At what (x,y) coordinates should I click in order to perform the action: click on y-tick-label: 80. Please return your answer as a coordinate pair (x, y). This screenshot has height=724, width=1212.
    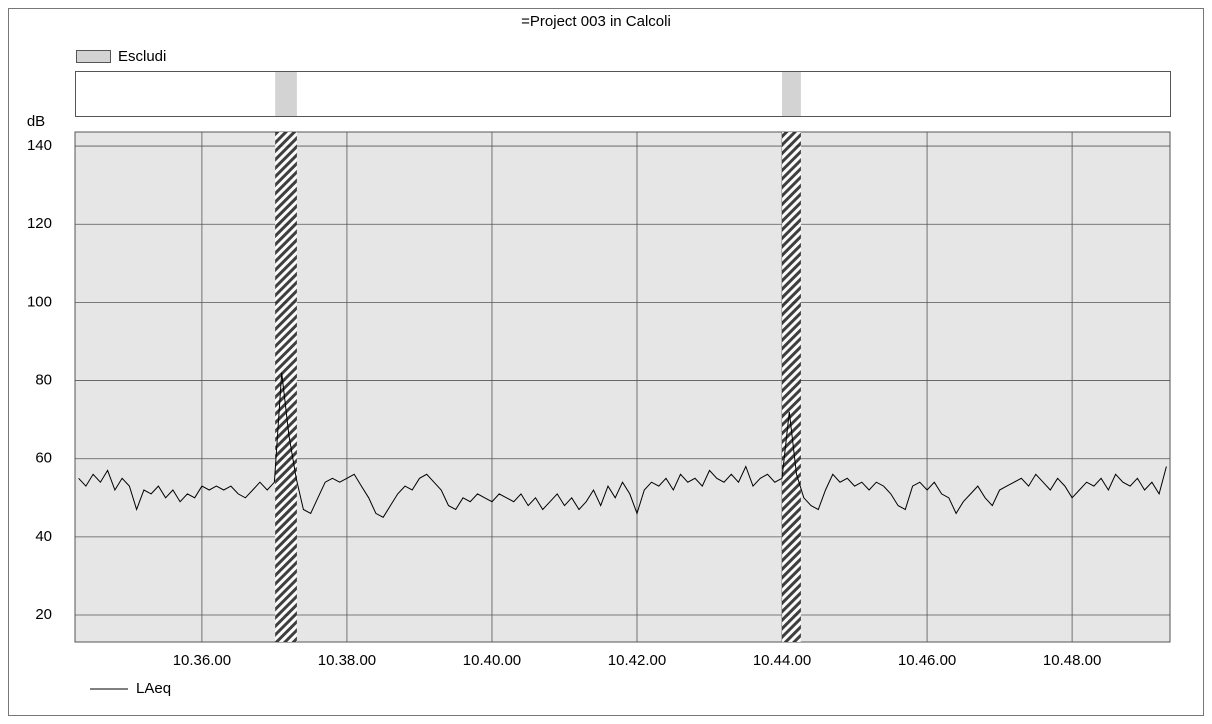
    Looking at the image, I should click on (43, 380).